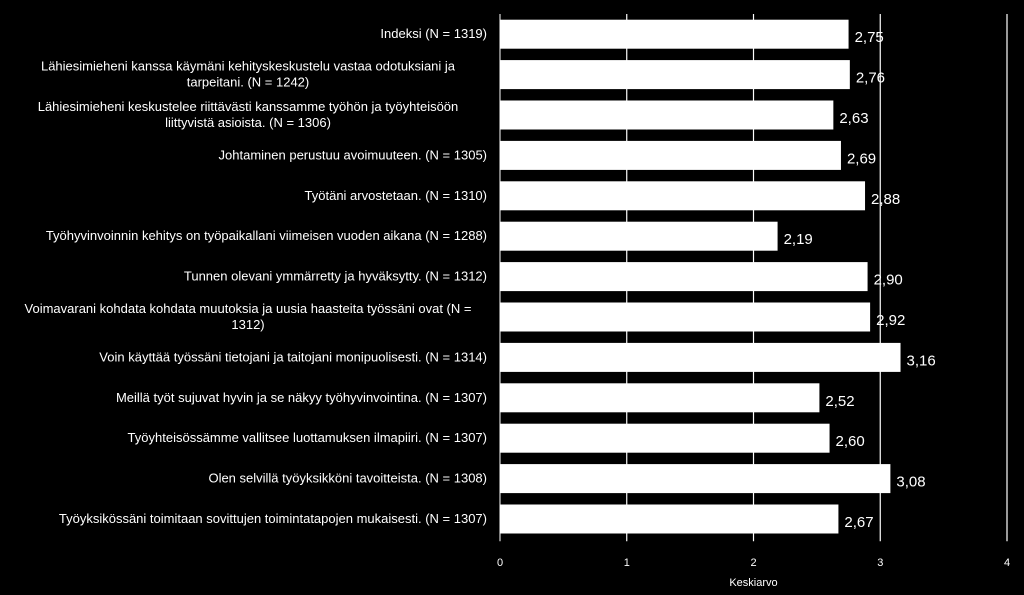 The height and width of the screenshot is (595, 1024). What do you see at coordinates (890, 320) in the screenshot?
I see `data-label: 2,92` at bounding box center [890, 320].